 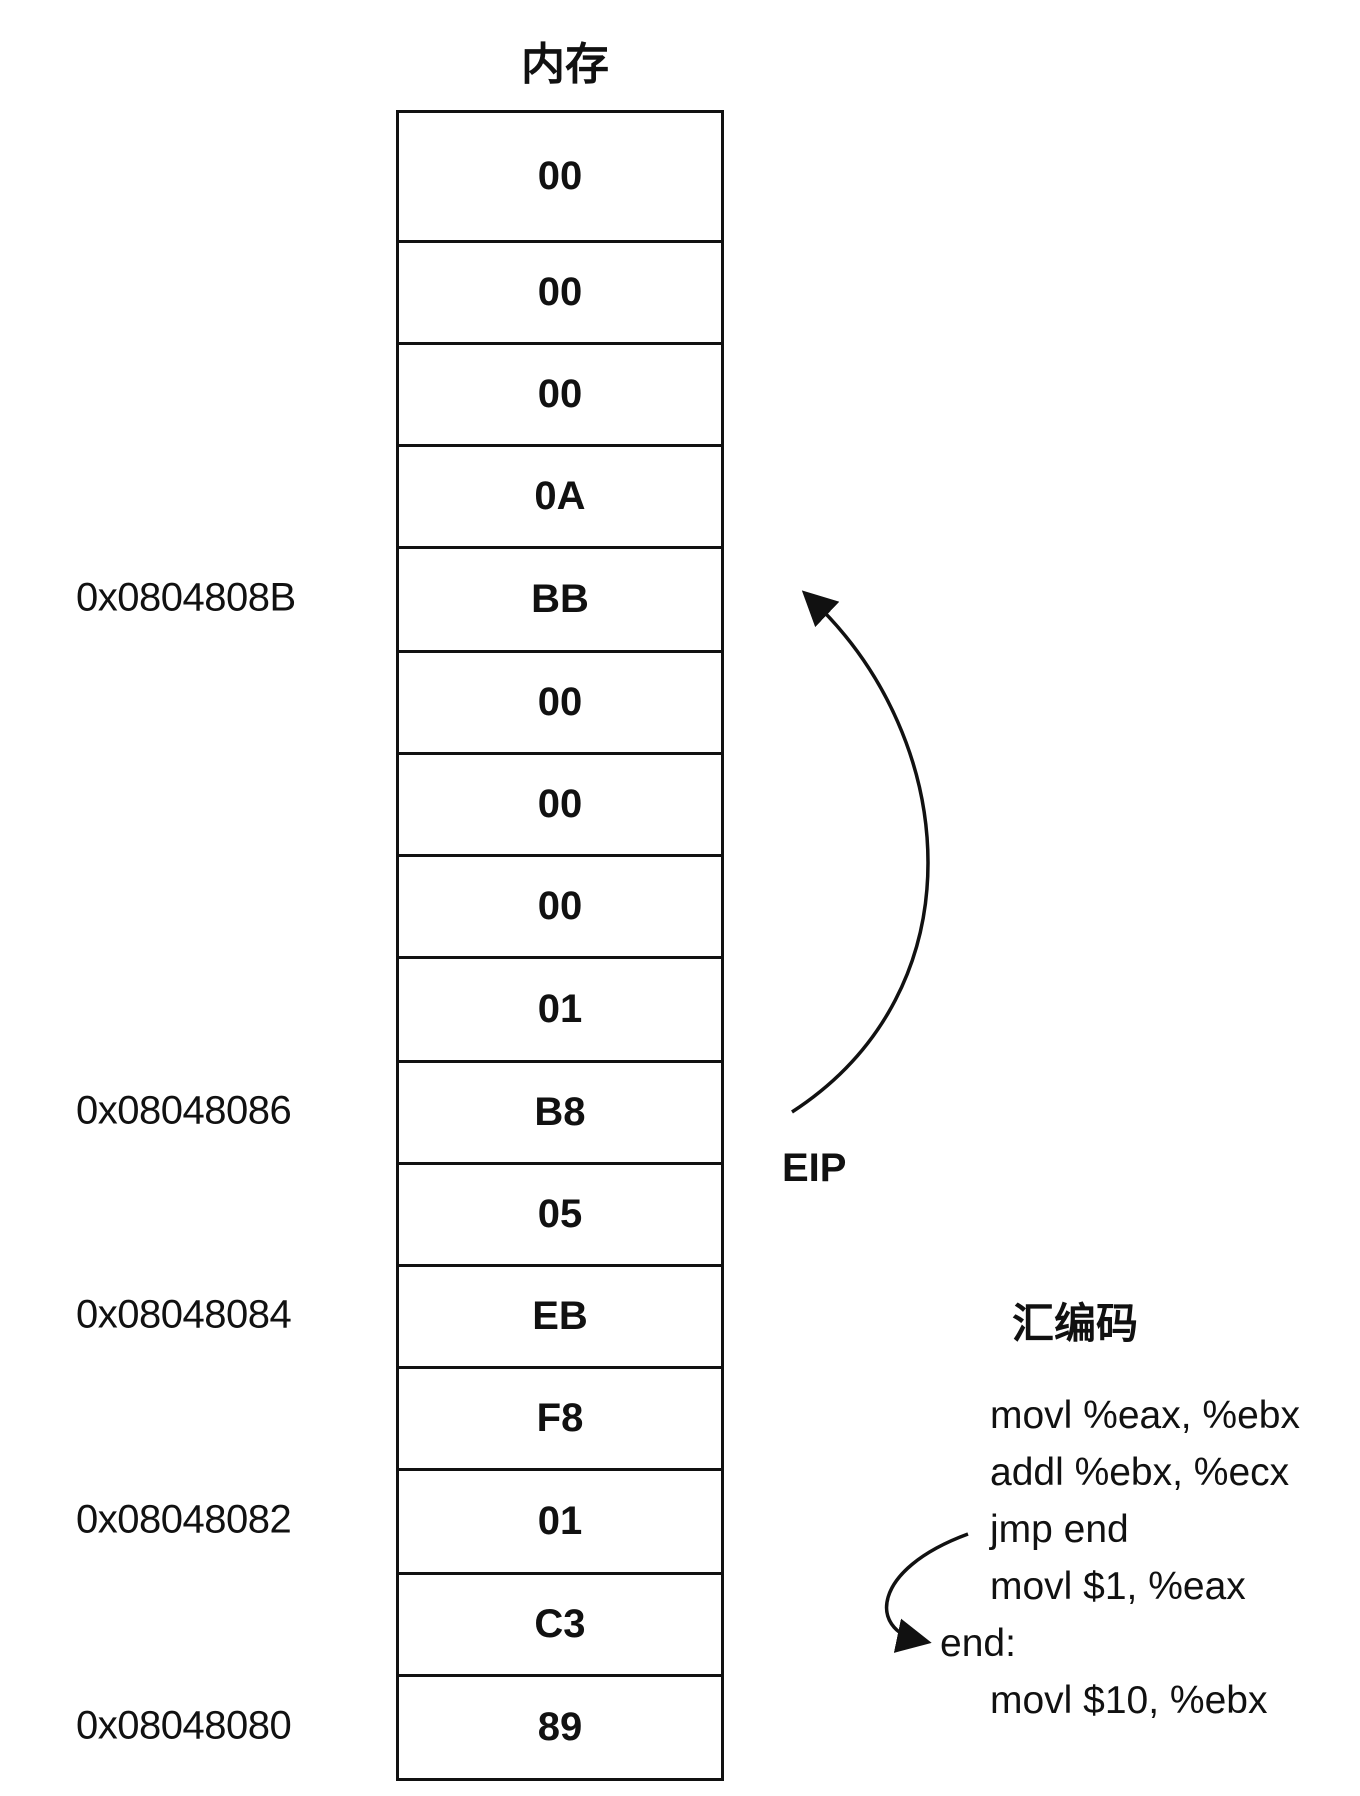 I want to click on assembly-title: 汇编码, so click(x=1075, y=1323).